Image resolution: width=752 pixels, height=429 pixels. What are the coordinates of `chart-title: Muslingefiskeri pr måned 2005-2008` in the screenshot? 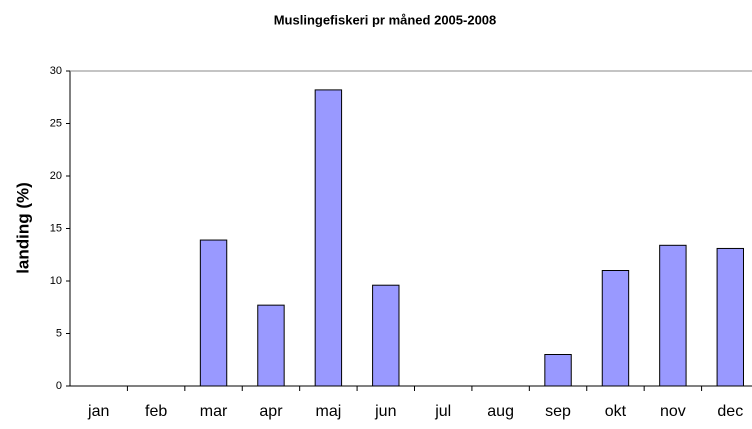 It's located at (385, 19).